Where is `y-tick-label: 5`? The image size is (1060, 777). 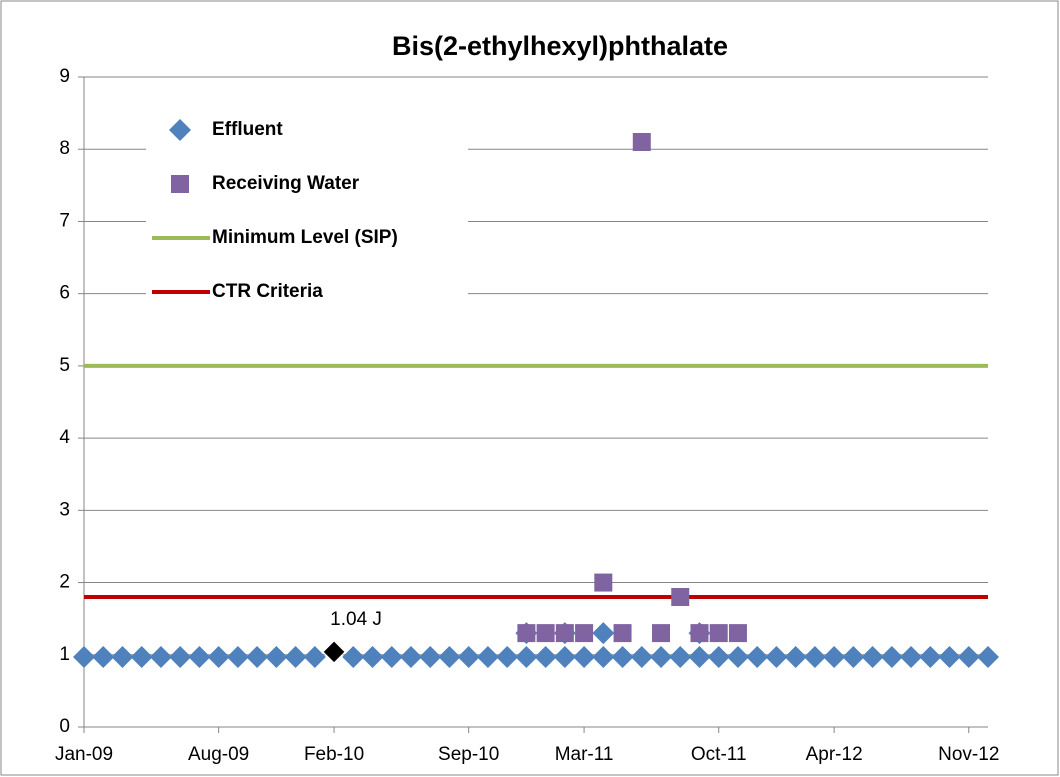
y-tick-label: 5 is located at coordinates (64, 365).